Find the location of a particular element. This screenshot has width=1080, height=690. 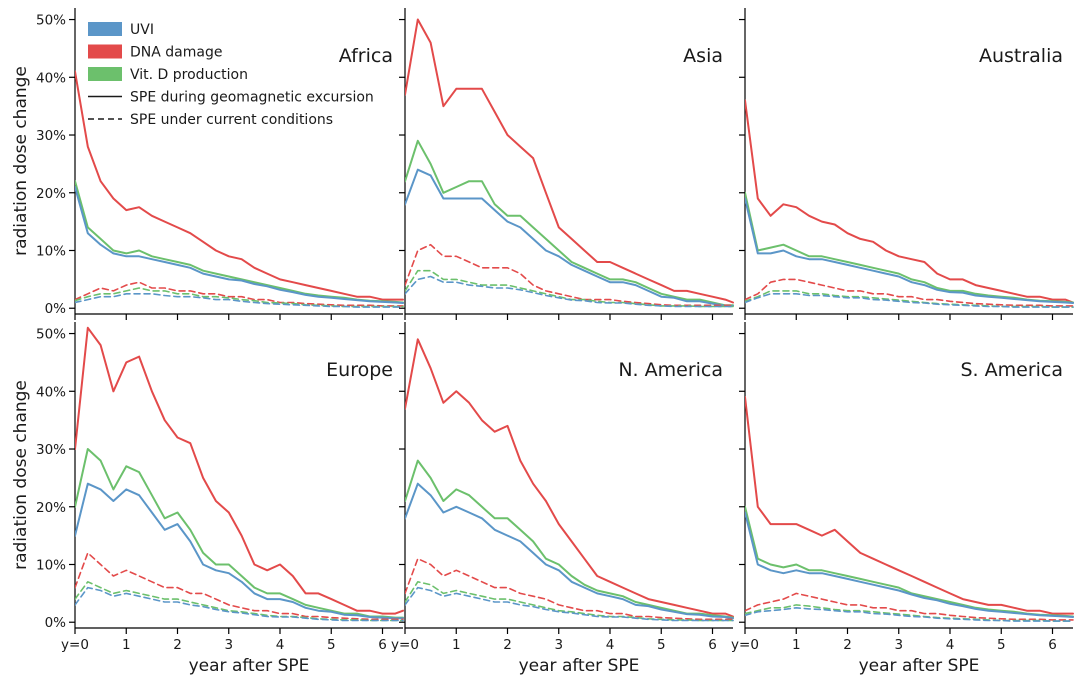

panel-s-america-title: S. America is located at coordinates (1011, 370).